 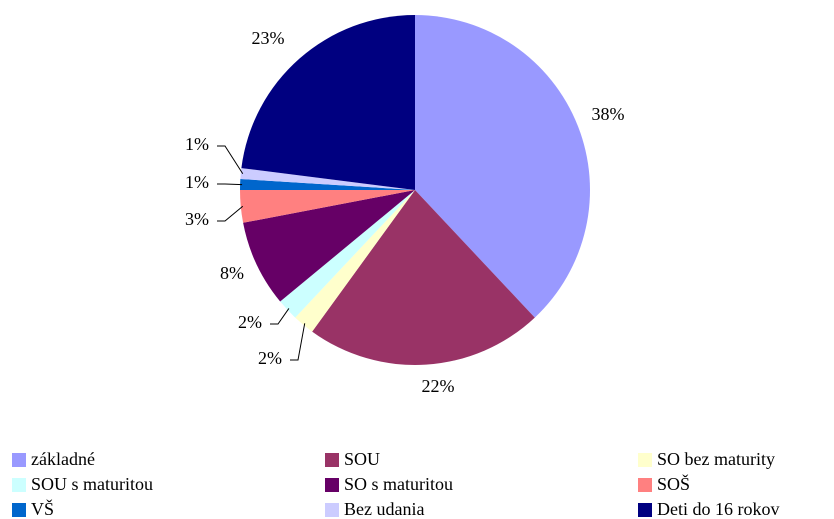 I want to click on legend-label: Deti do 16 rokov, so click(x=718, y=509).